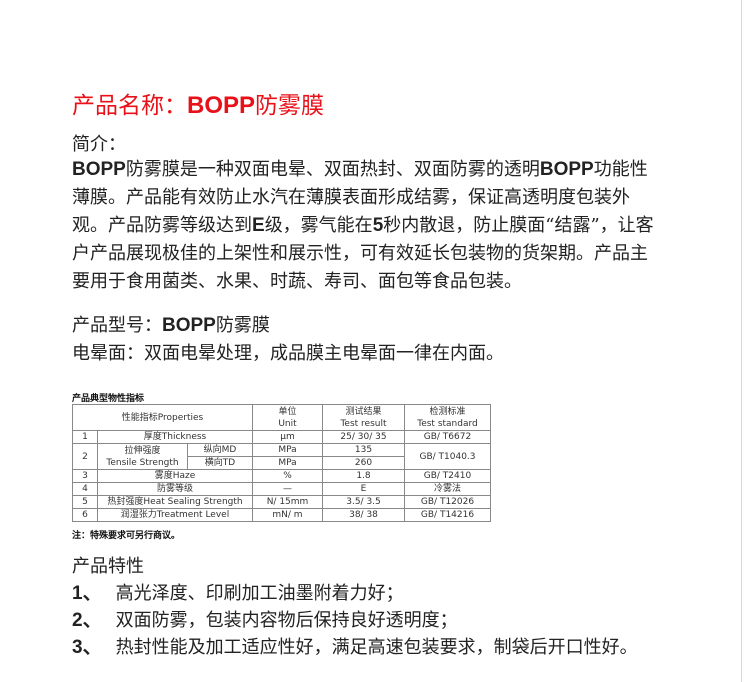  Describe the element at coordinates (351, 197) in the screenshot. I see `text-segment: 薄膜。产品能有效防止水汽在薄膜表面形成结雾，保证高透明度包装外` at that location.